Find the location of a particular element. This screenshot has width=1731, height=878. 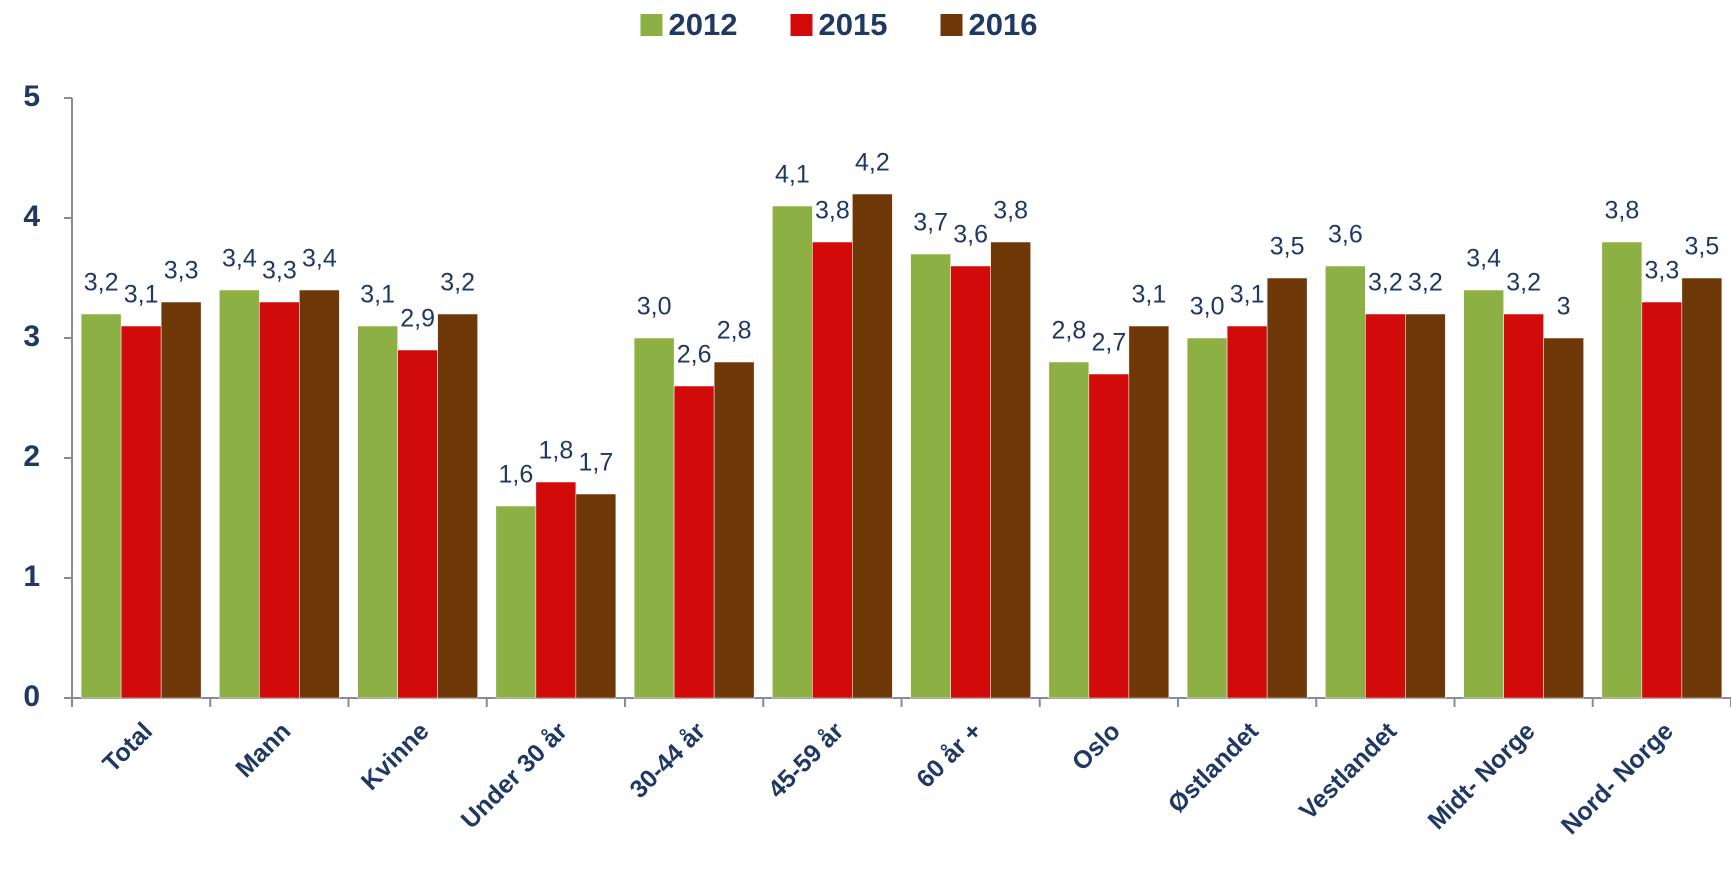

y-tick-label: 3 is located at coordinates (31, 336).